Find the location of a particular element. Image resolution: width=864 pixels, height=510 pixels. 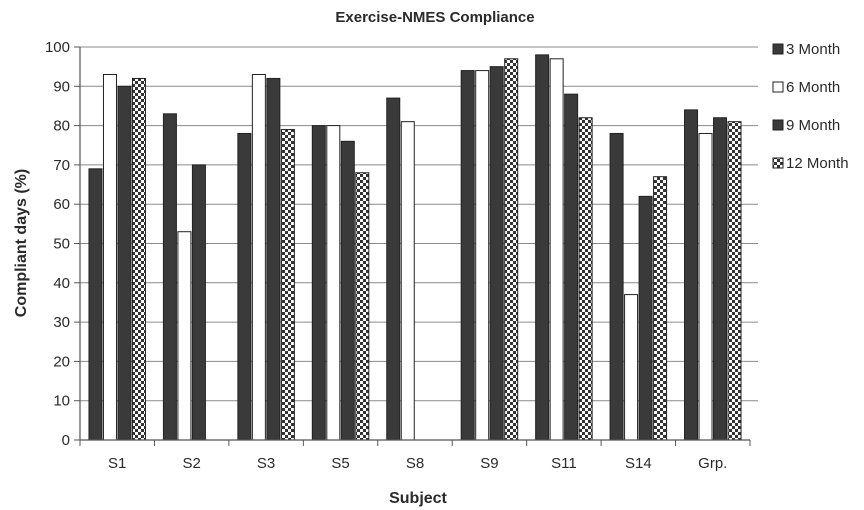

legend-label: 6 Month is located at coordinates (813, 87).